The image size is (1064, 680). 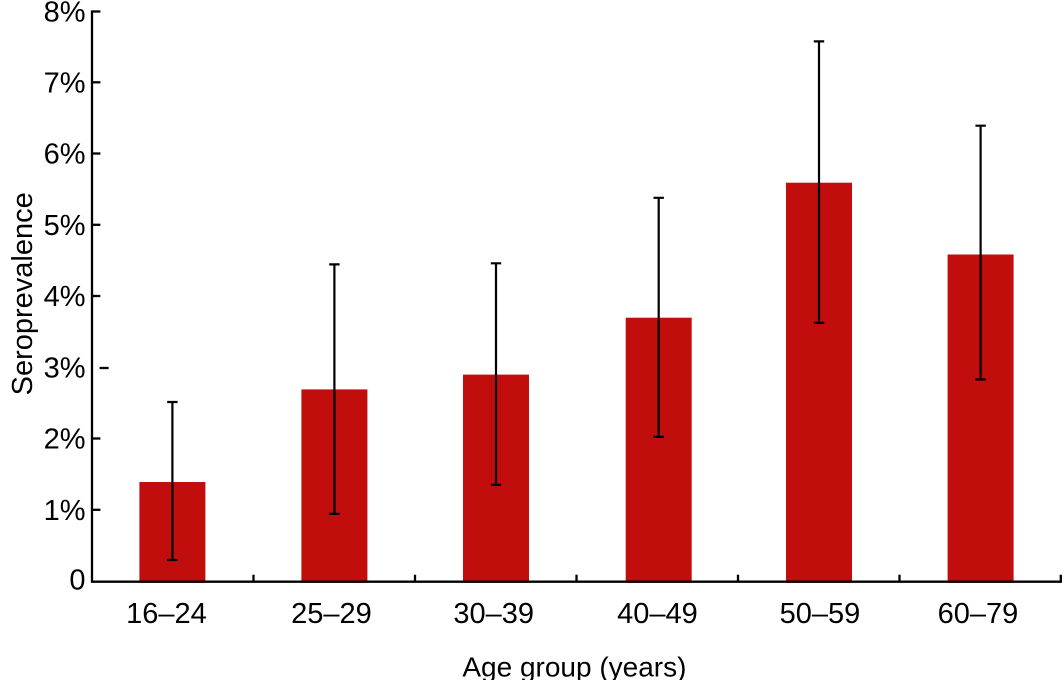 I want to click on svg-text: 4%, so click(x=65, y=297).